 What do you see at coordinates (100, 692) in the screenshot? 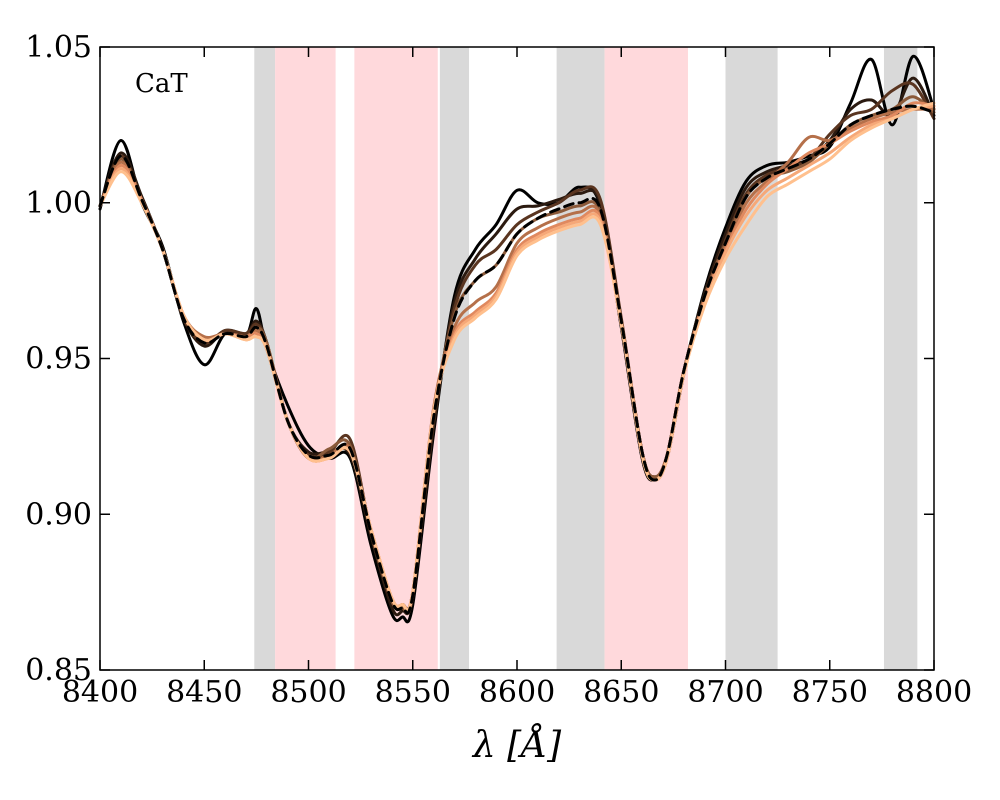
I see `x-tick-label: 8400` at bounding box center [100, 692].